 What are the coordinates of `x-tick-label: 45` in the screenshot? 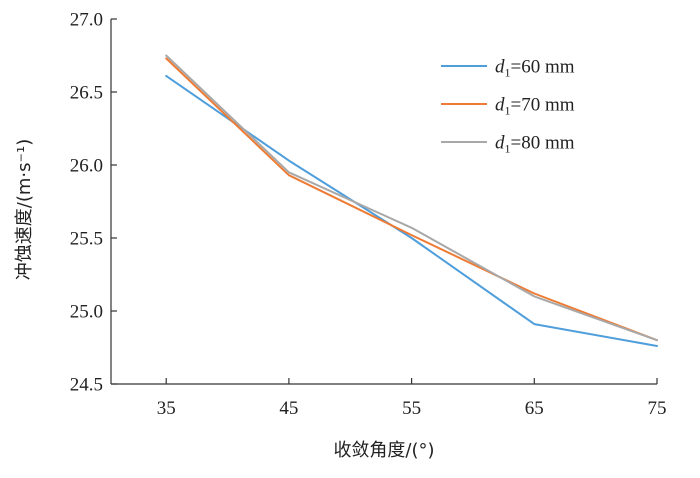 It's located at (288, 408).